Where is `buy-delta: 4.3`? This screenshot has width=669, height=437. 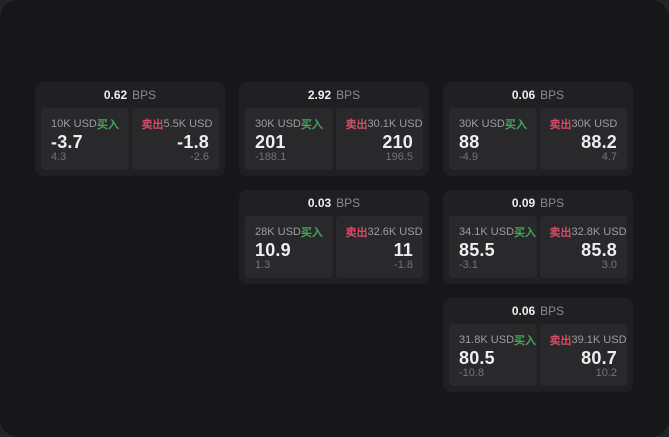
buy-delta: 4.3 is located at coordinates (59, 157).